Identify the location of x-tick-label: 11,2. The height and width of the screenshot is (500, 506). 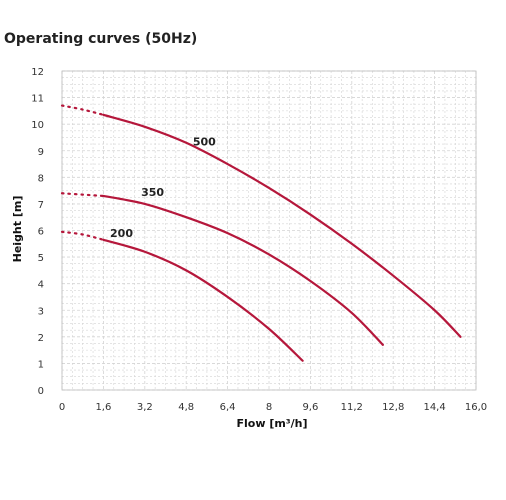
(352, 407).